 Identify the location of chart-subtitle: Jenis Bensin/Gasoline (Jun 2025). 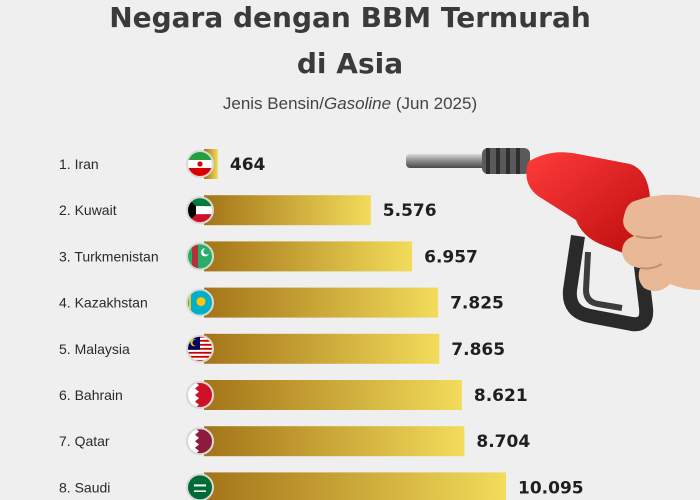
(350, 104).